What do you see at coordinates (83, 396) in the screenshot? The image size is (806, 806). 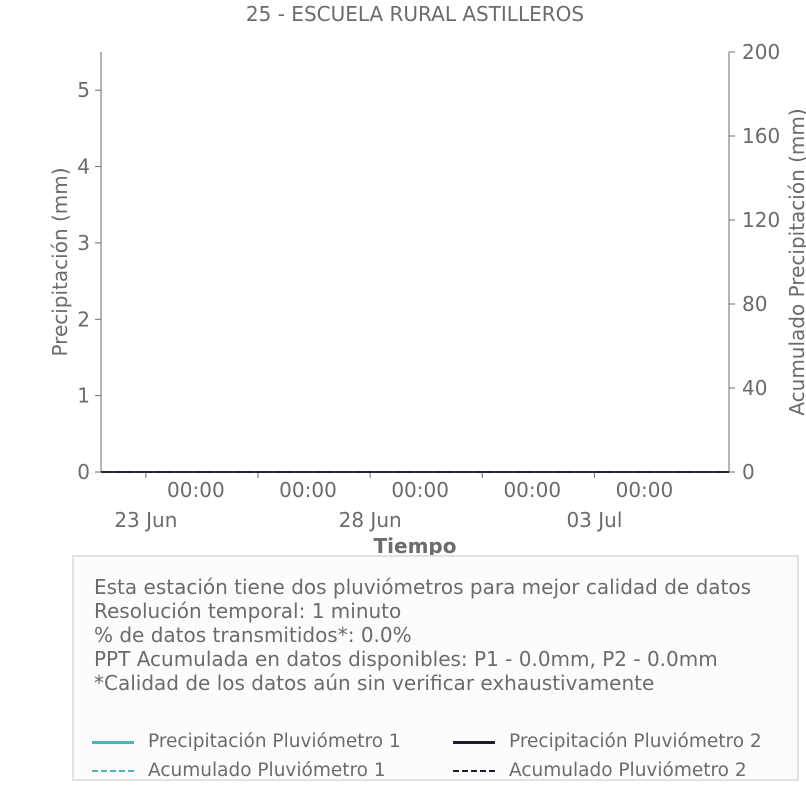 I see `y-tick-label: 1` at bounding box center [83, 396].